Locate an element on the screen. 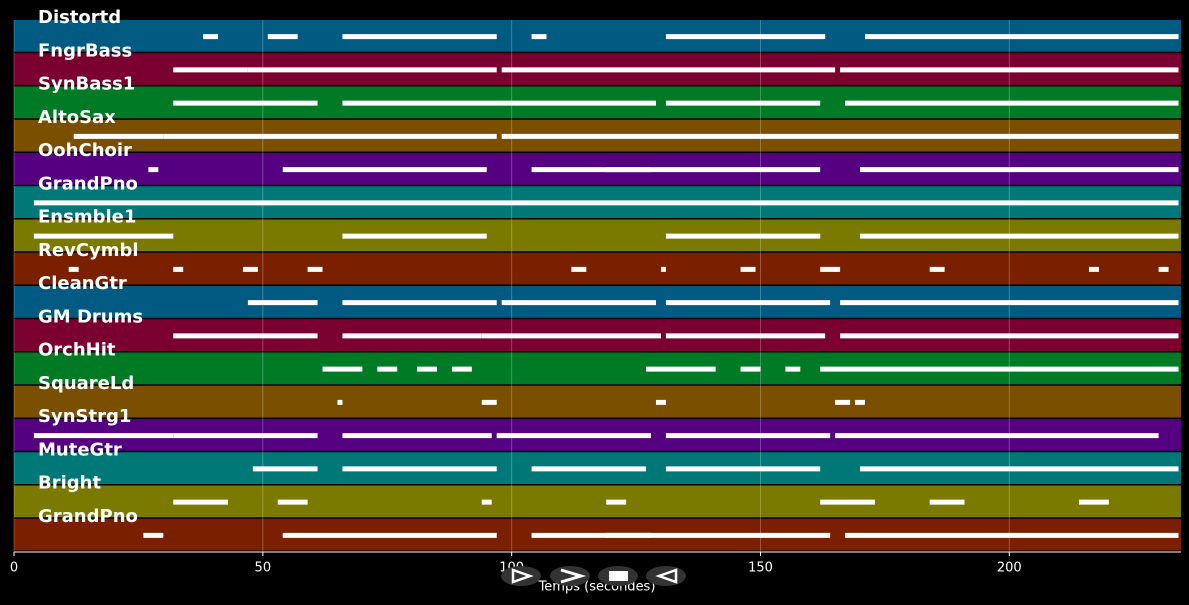  track-label: Distortd is located at coordinates (79, 17).